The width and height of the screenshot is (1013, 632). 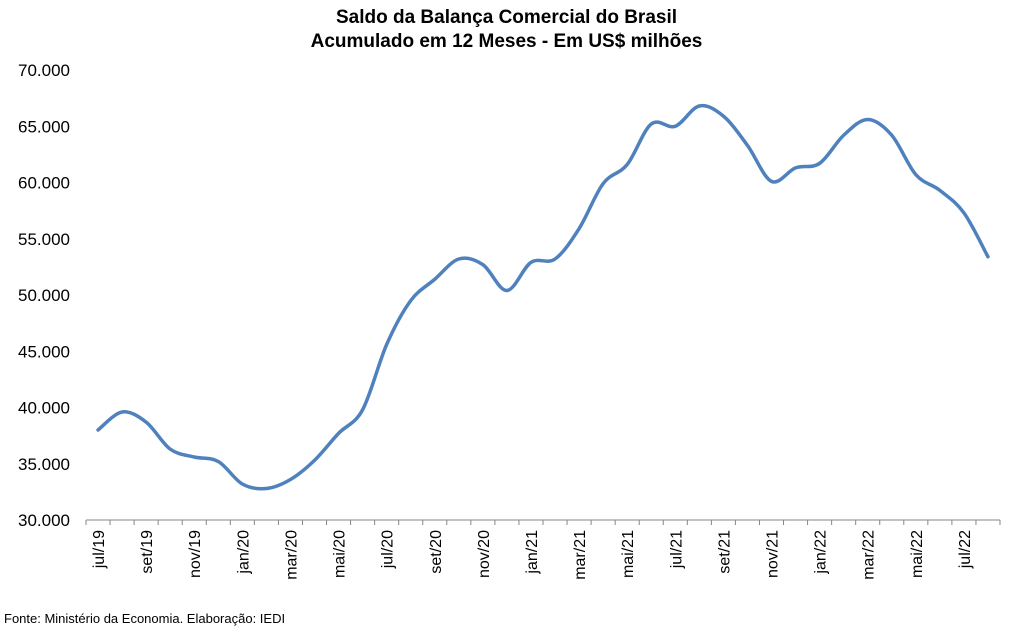 I want to click on chart-subtitle: Acumulado em 12 Meses - Em US$ milhões, so click(x=506, y=41).